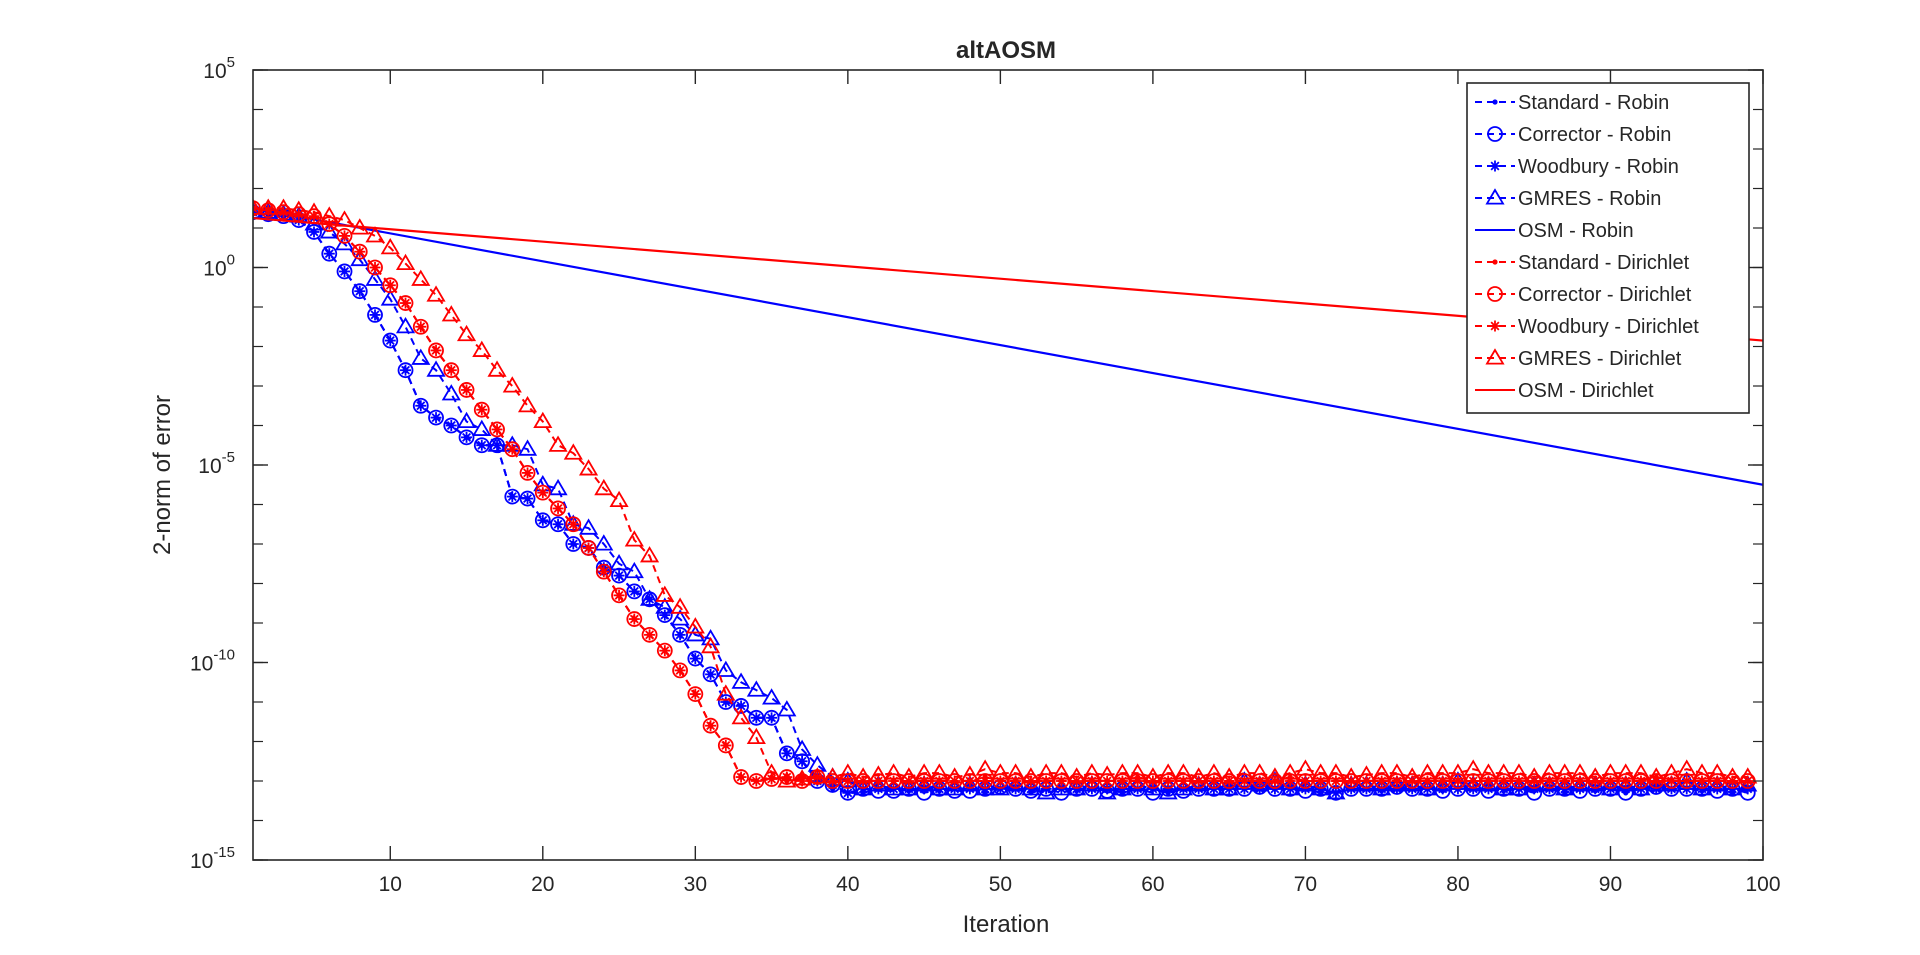  Describe the element at coordinates (1305, 781) in the screenshot. I see `data-point-7-70-d2` at that location.